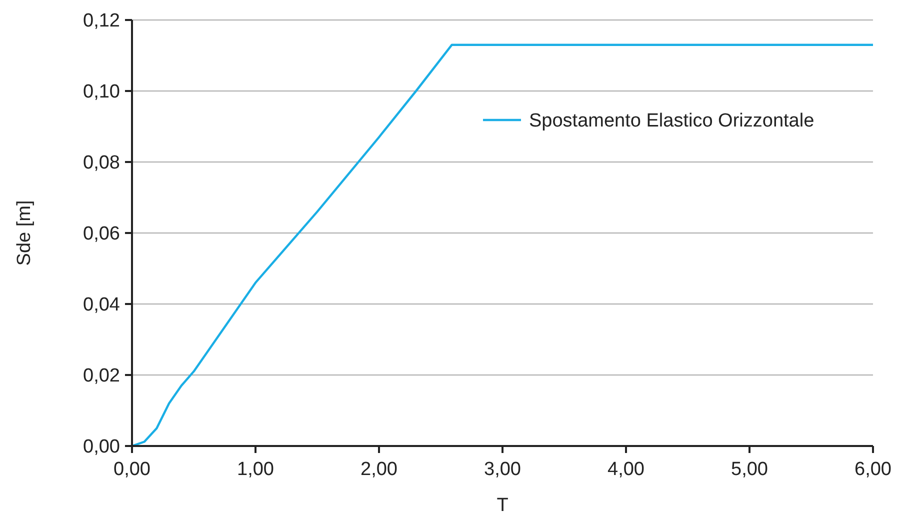 The image size is (903, 515). What do you see at coordinates (101, 447) in the screenshot?
I see `y-tick-label: 0,00` at bounding box center [101, 447].